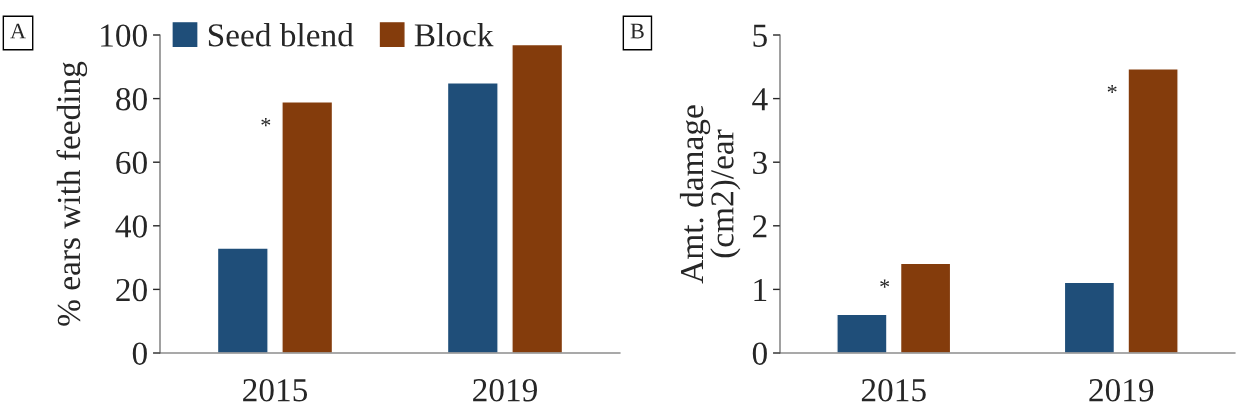  I want to click on y-tick-label: 20, so click(131, 290).